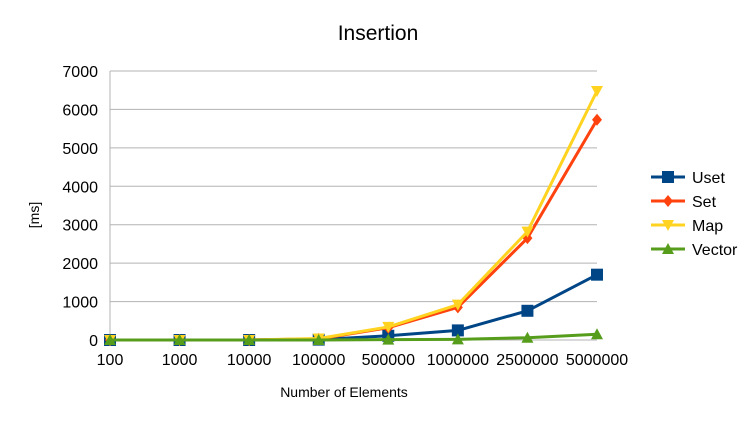 This screenshot has height=425, width=756. What do you see at coordinates (715, 250) in the screenshot?
I see `legend-label: Vector` at bounding box center [715, 250].